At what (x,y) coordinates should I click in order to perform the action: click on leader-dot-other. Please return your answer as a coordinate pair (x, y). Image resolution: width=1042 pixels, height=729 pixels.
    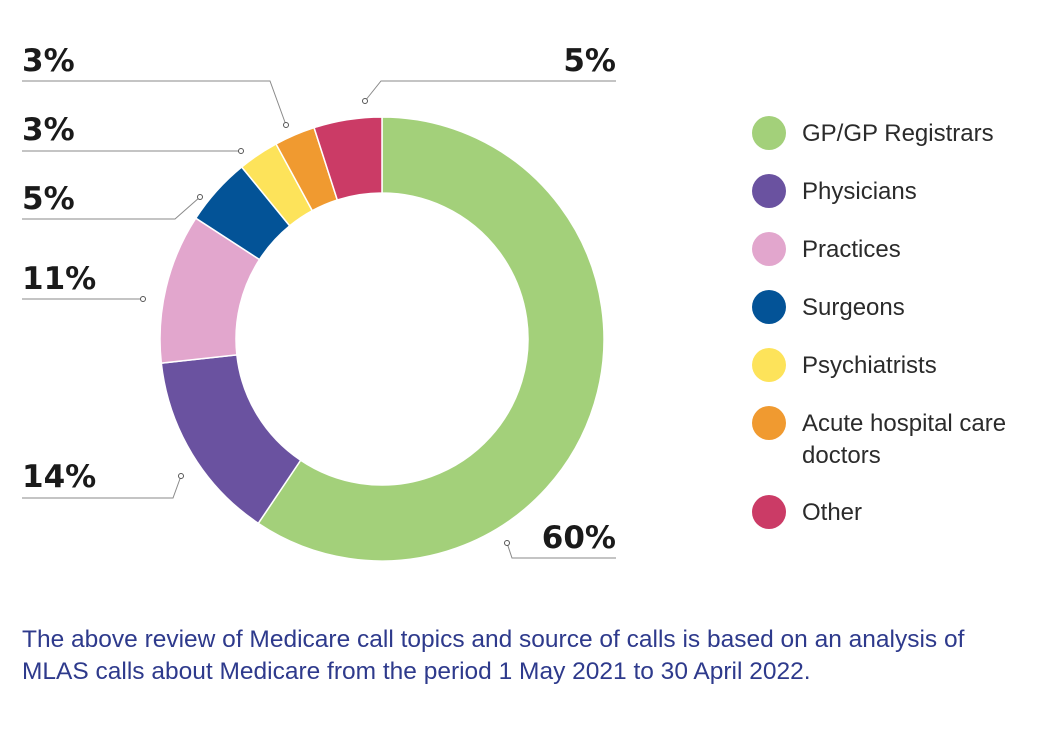
    Looking at the image, I should click on (365, 101).